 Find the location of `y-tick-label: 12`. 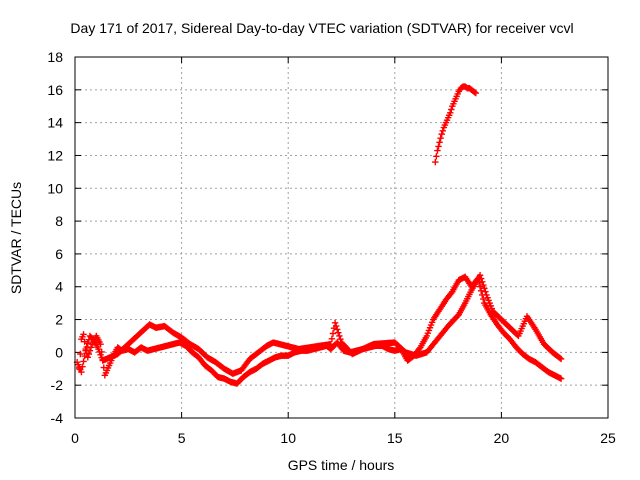

y-tick-label: 12 is located at coordinates (55, 155).